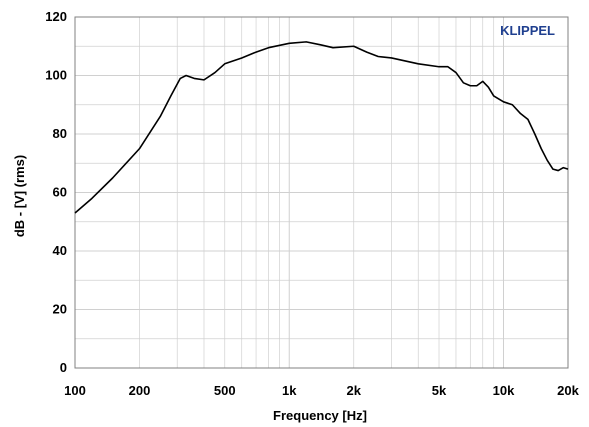 This screenshot has width=589, height=427. Describe the element at coordinates (56, 16) in the screenshot. I see `y-tick-label: 120` at that location.